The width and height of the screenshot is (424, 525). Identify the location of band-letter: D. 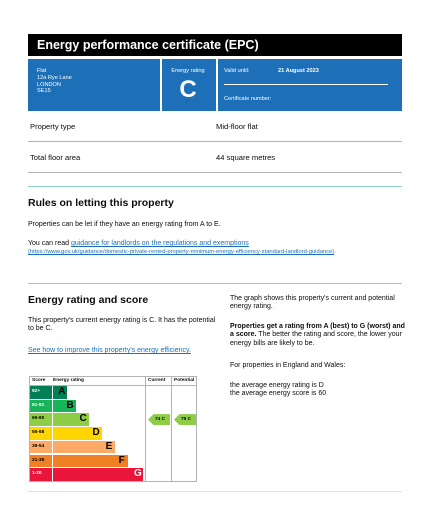
(96, 433).